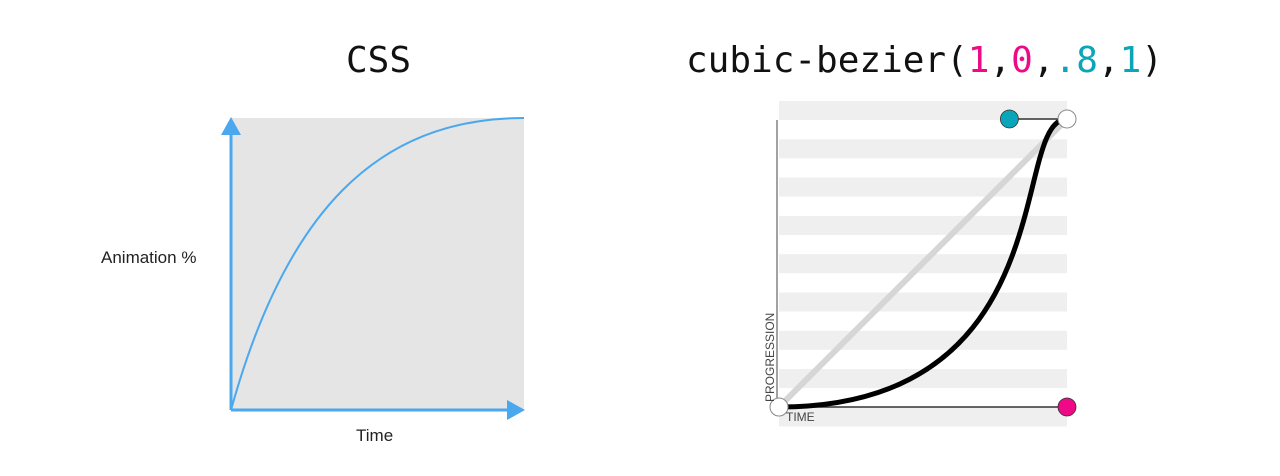 This screenshot has width=1280, height=476. I want to click on time-axis-label: Time, so click(375, 435).